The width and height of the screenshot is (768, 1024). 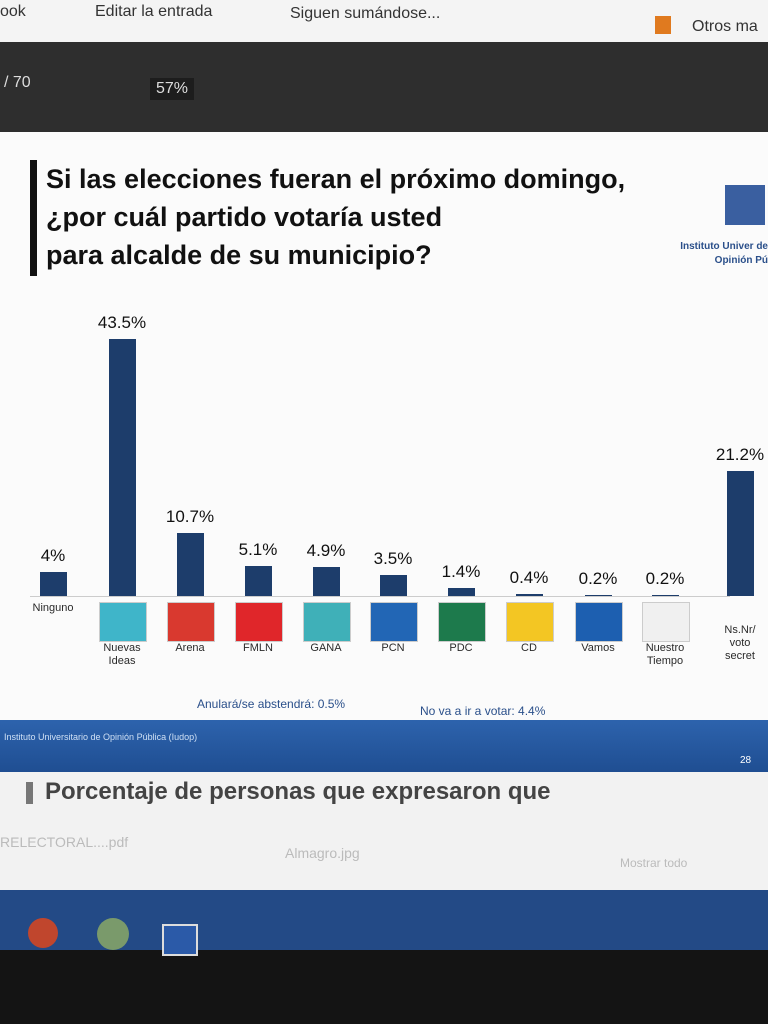 What do you see at coordinates (53, 608) in the screenshot?
I see `x-tick-label: Ninguno` at bounding box center [53, 608].